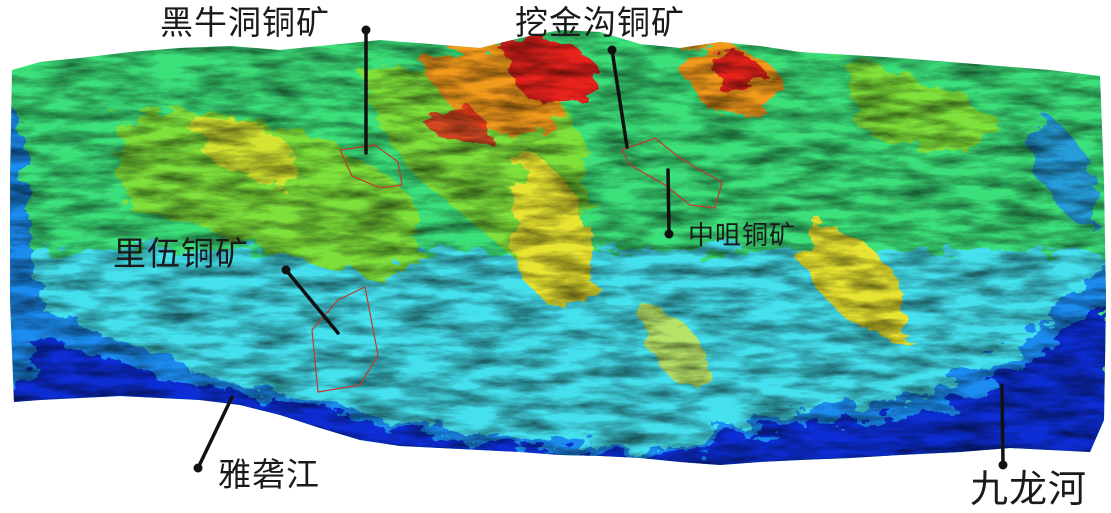 The height and width of the screenshot is (513, 1111). I want to click on dot-heiniudong, so click(366, 30).